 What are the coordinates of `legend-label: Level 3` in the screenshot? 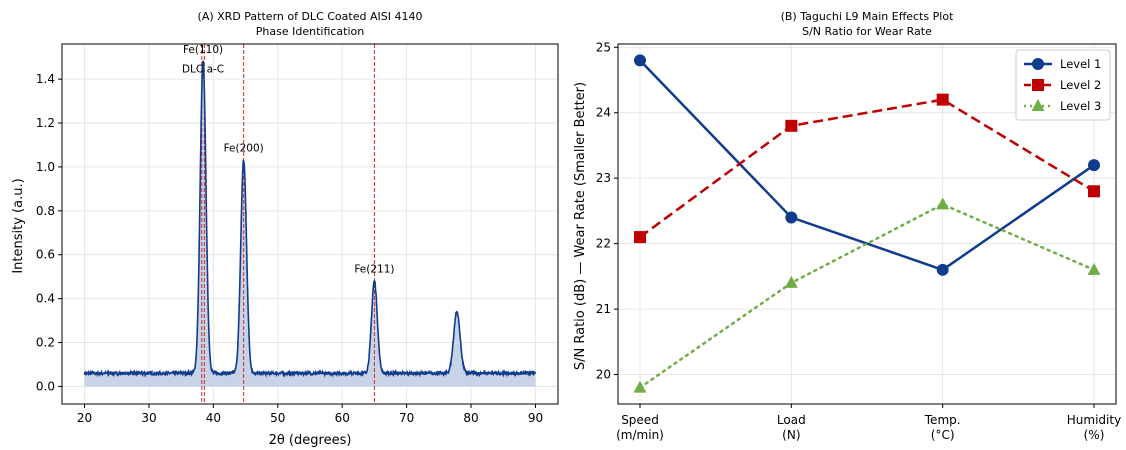 It's located at (1080, 106).